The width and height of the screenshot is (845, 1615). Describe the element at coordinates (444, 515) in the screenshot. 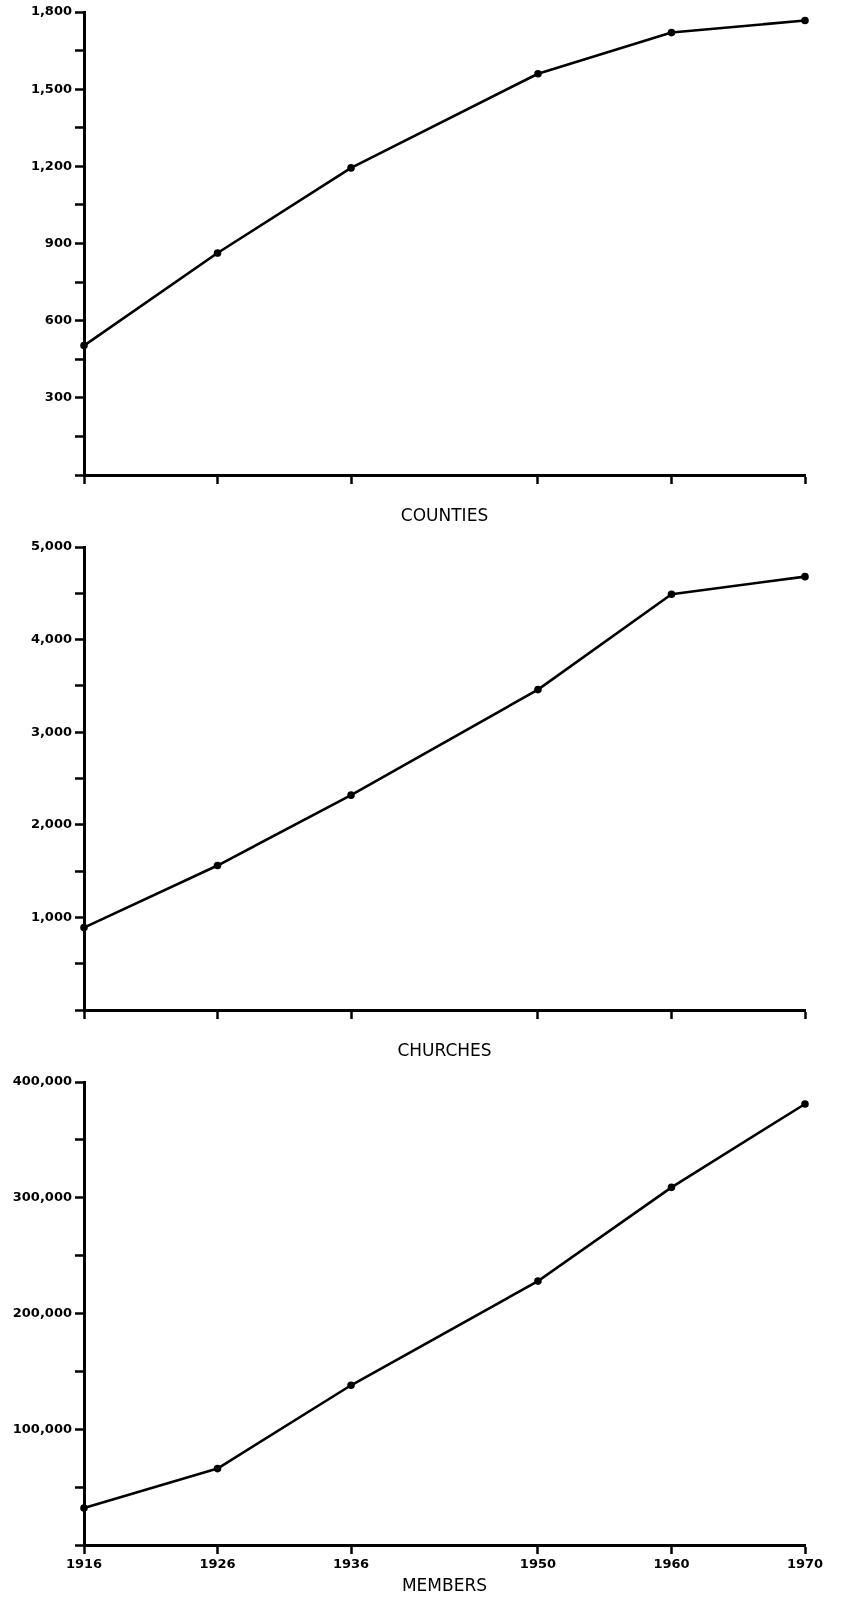

I see `x-axis-title: COUNTIES` at that location.